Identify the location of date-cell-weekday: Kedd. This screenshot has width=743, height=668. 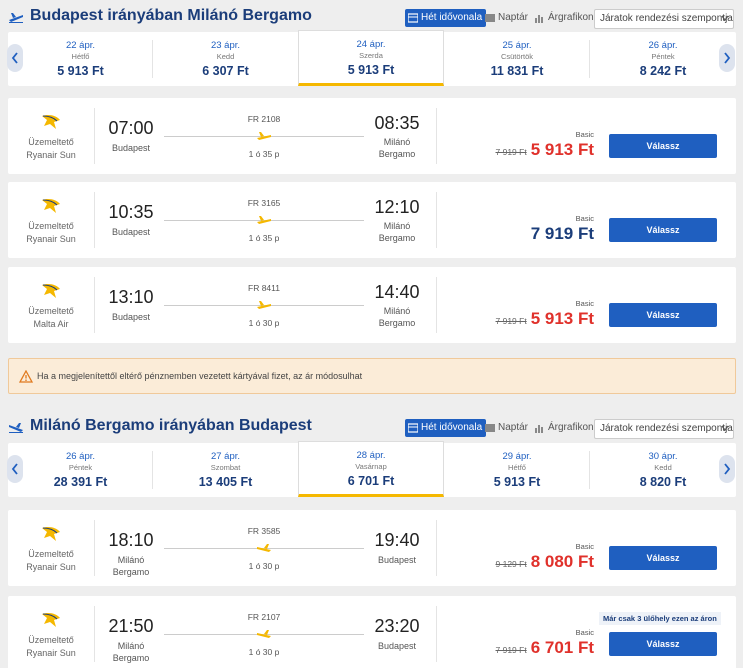
(225, 56).